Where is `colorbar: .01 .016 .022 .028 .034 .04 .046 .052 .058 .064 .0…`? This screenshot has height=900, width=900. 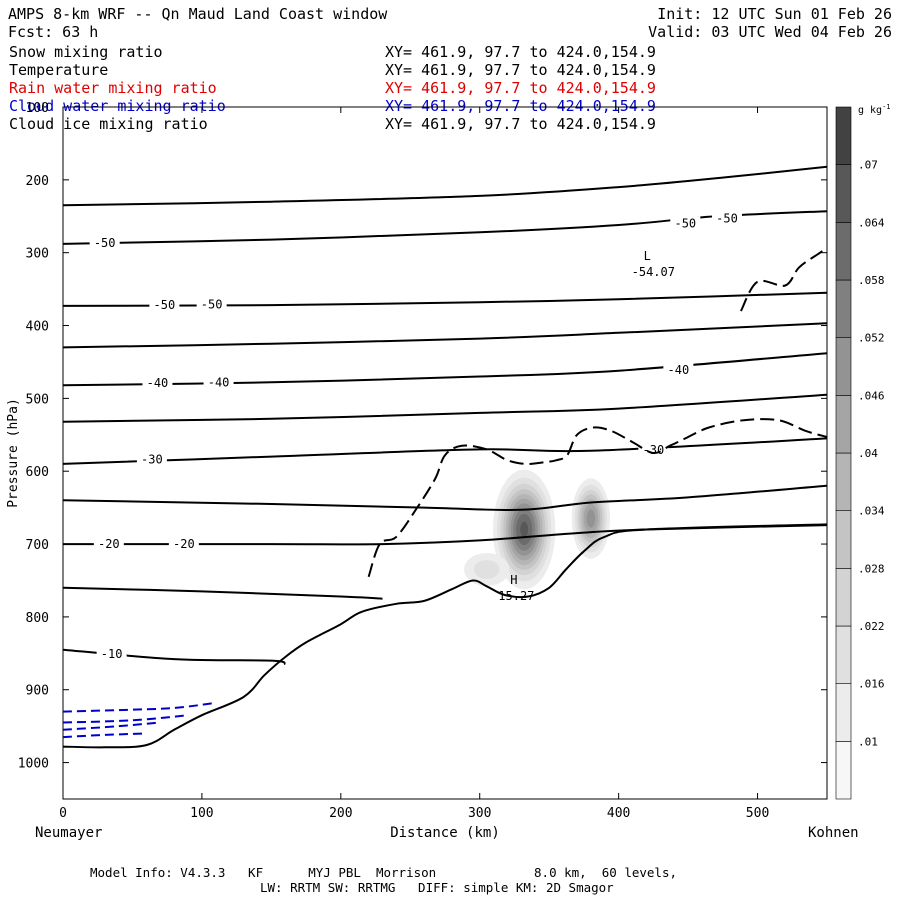 colorbar: .01 .016 .022 .028 .034 .04 .046 .052 .058 .064 .0… is located at coordinates (860, 453).